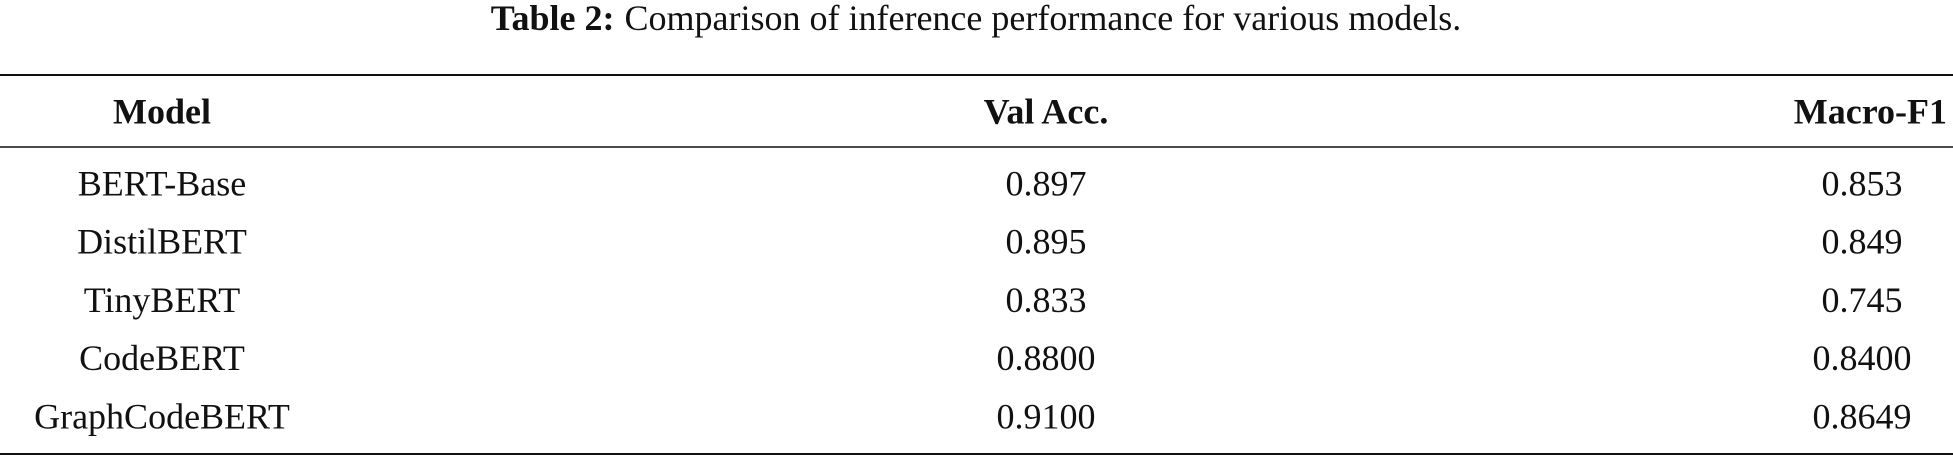  What do you see at coordinates (1862, 358) in the screenshot?
I see `metric-cell: 0.8400` at bounding box center [1862, 358].